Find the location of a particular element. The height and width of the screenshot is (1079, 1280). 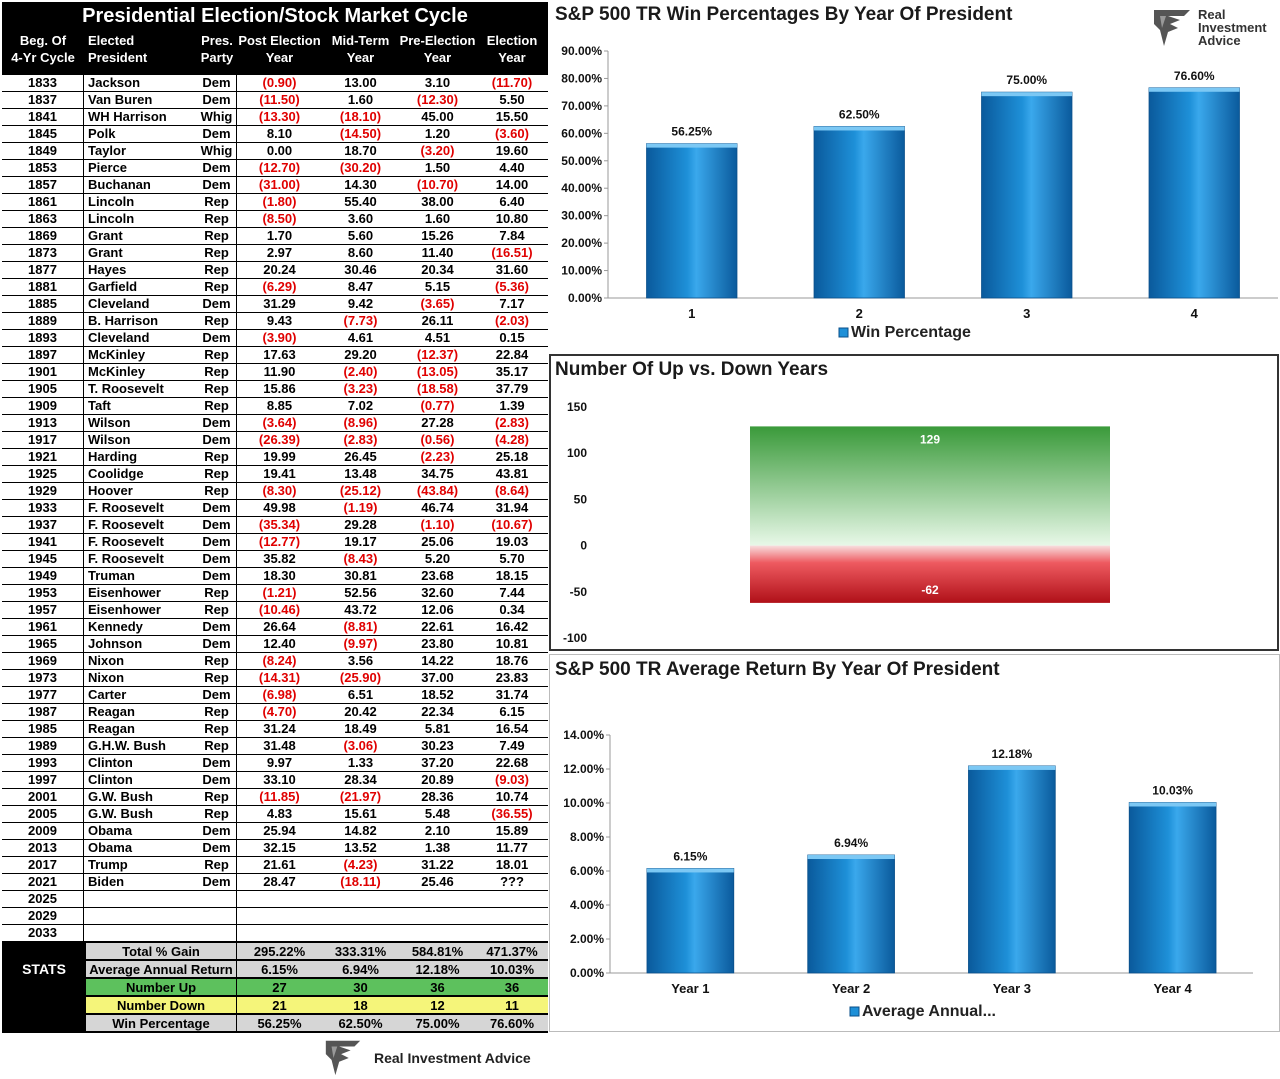

table-cell: 25.06 is located at coordinates (437, 541).